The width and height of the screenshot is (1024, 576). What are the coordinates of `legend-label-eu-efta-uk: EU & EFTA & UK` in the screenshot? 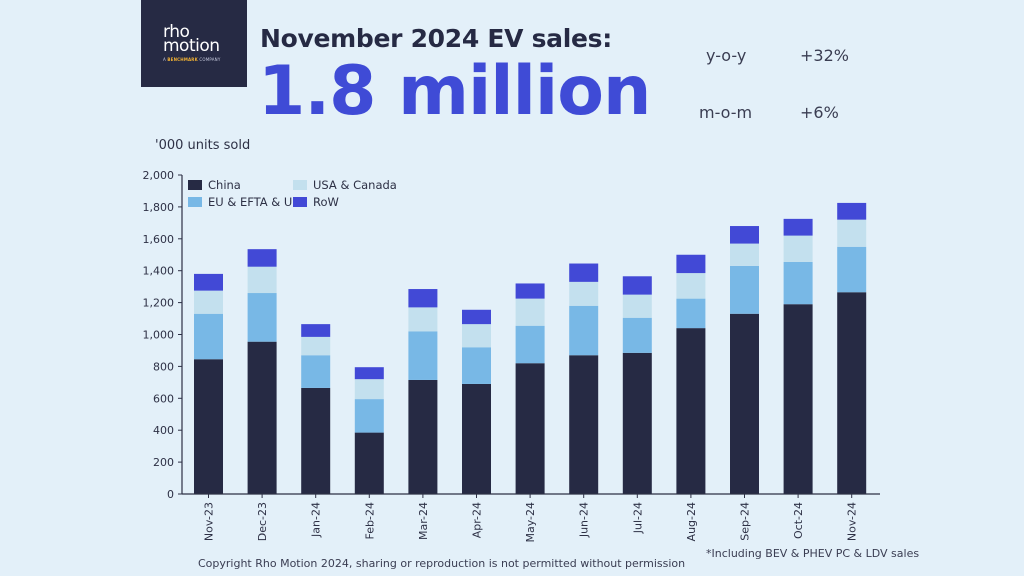 It's located at (254, 202).